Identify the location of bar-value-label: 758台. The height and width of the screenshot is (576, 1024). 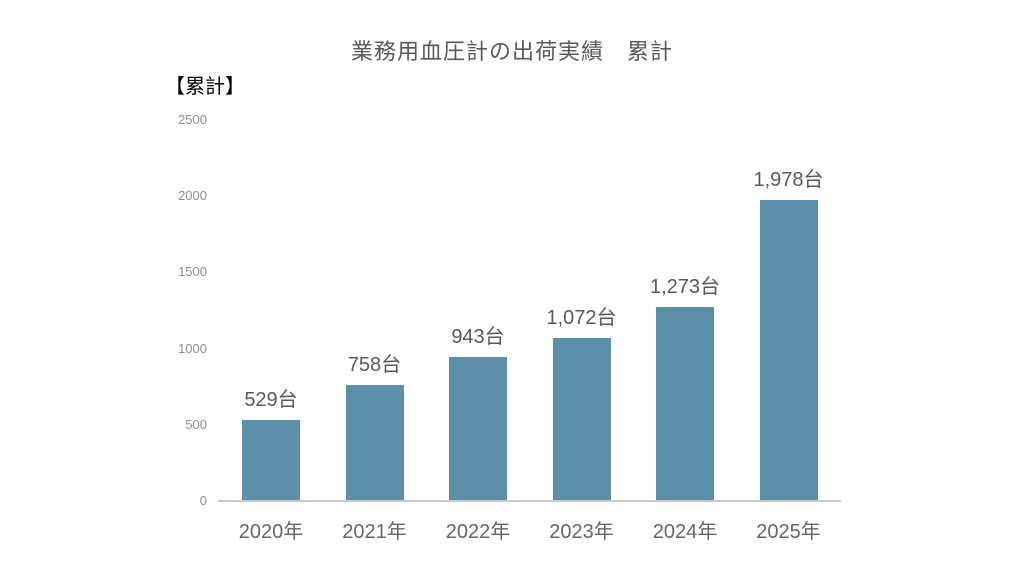
(374, 365).